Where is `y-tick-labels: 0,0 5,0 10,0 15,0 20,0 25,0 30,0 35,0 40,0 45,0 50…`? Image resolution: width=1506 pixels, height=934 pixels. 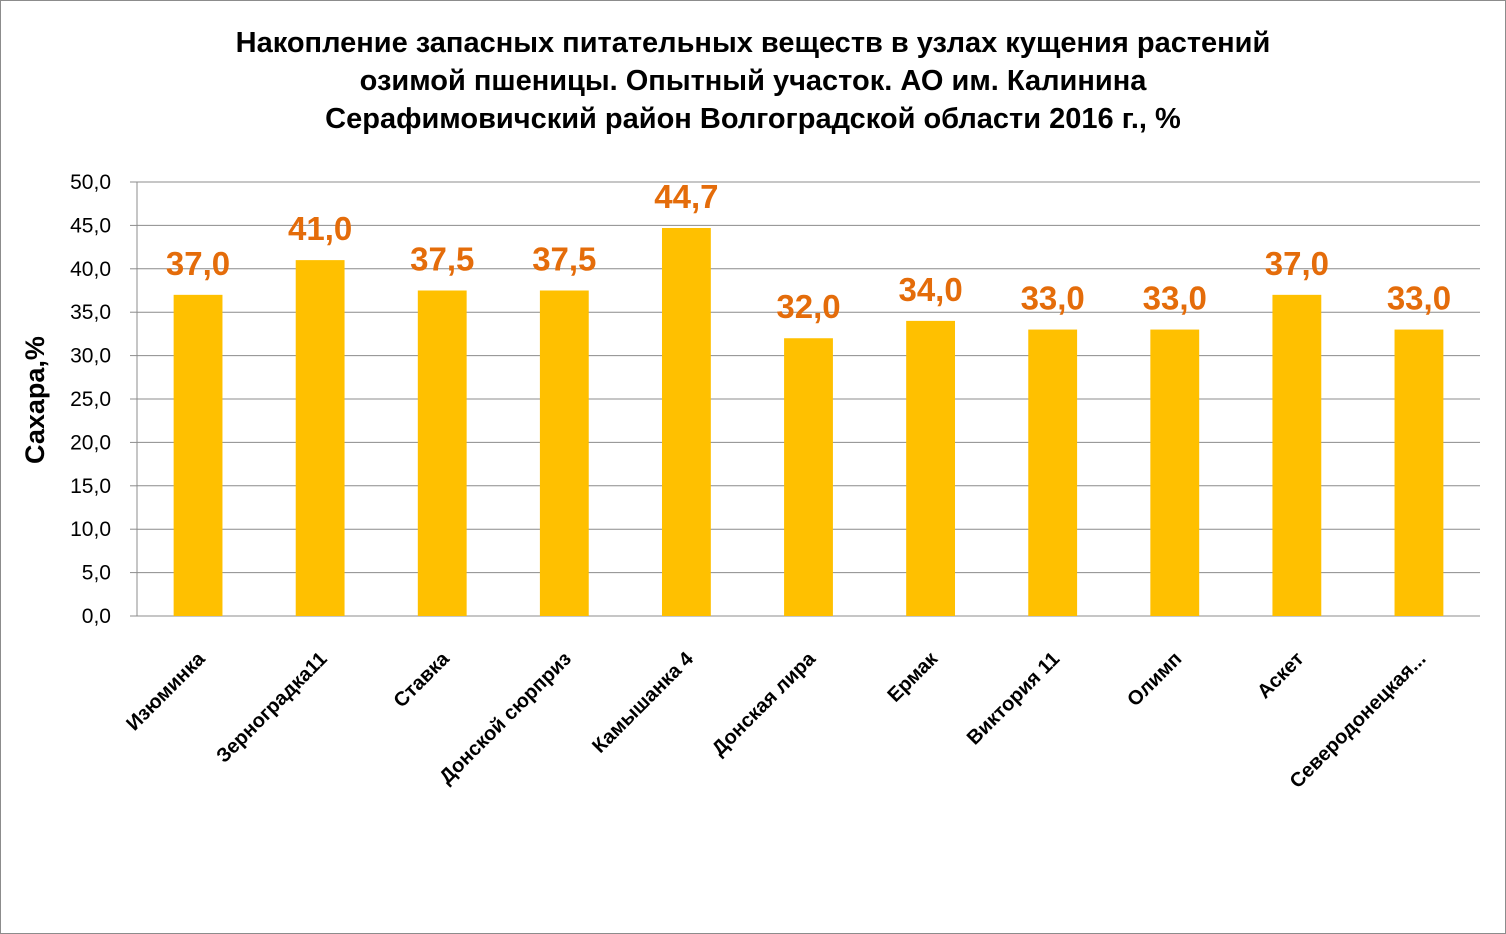 y-tick-labels: 0,0 5,0 10,0 15,0 20,0 25,0 30,0 35,0 40,0 45,0 50… is located at coordinates (90, 399).